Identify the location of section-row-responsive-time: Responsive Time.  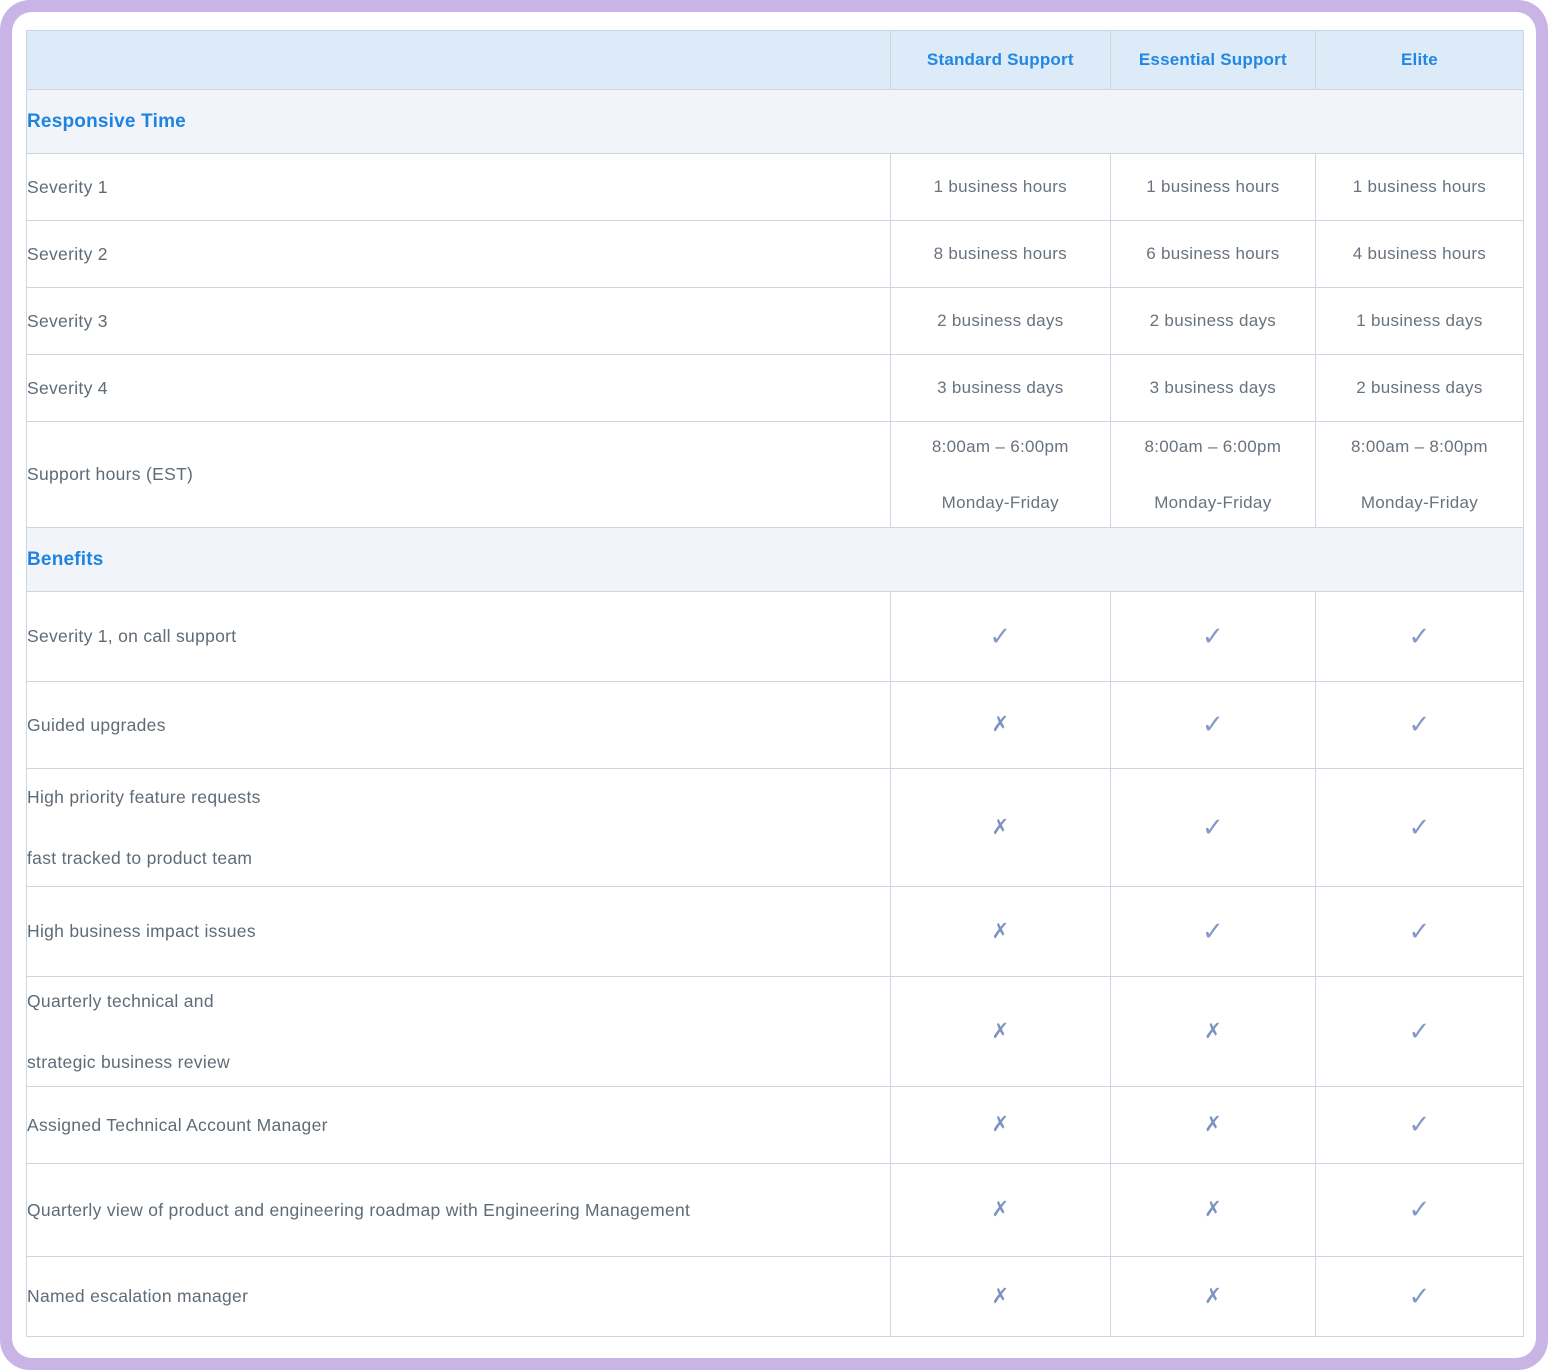
(775, 121).